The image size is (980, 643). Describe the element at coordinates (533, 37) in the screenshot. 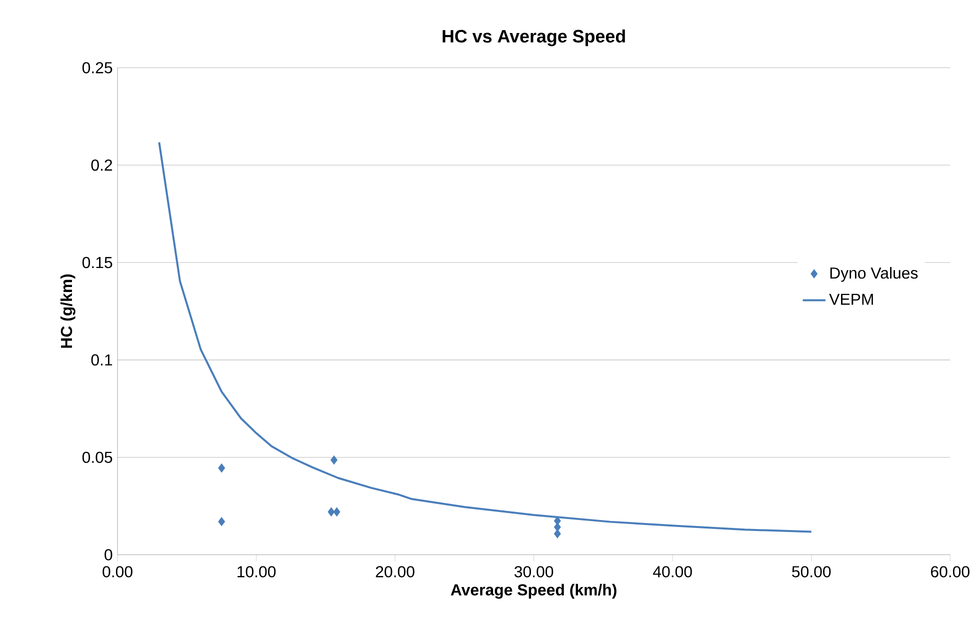

I see `chart-title: HC vs Average Speed` at that location.